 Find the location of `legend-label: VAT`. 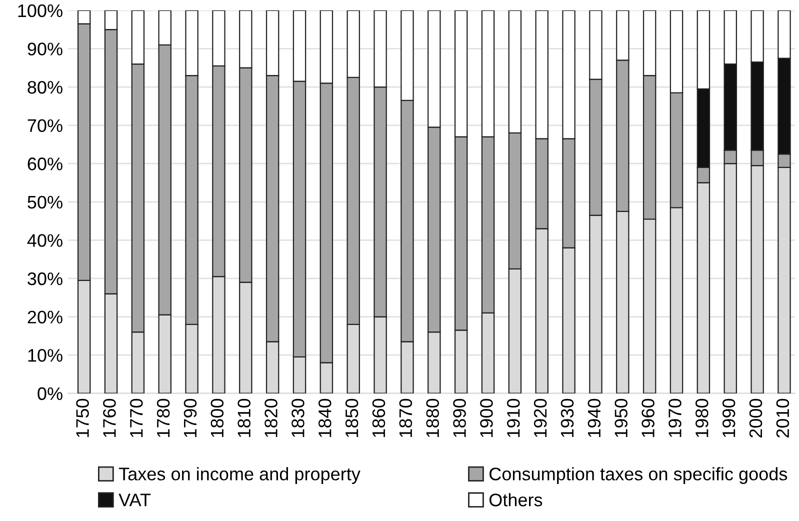

legend-label: VAT is located at coordinates (134, 500).